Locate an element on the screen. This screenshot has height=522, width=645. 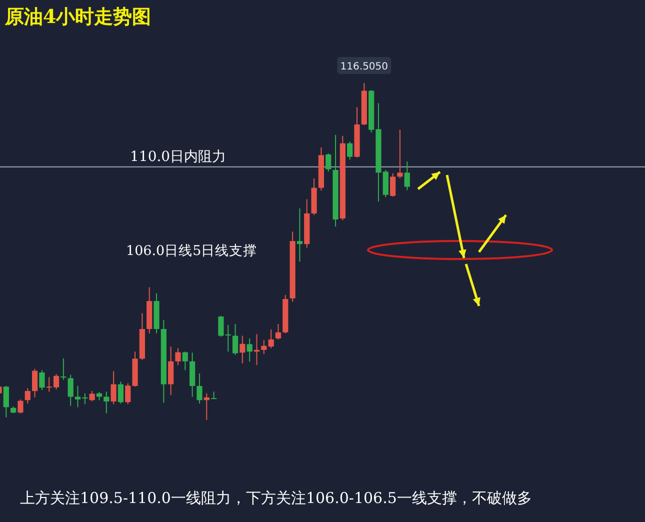
chart-title: 原油4小时走势图 is located at coordinates (78, 17).